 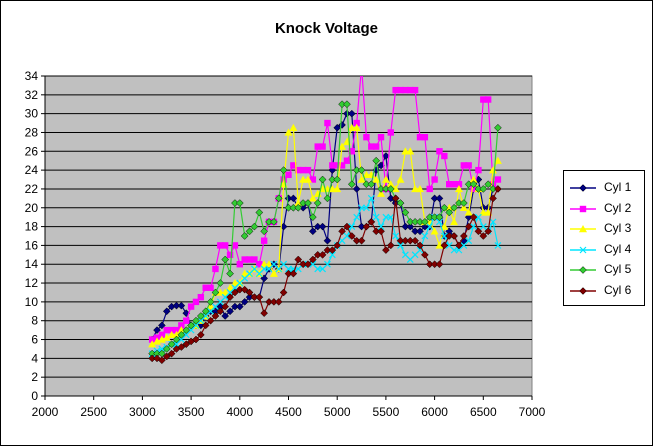 What do you see at coordinates (483, 412) in the screenshot?
I see `x-tick-label: 6500` at bounding box center [483, 412].